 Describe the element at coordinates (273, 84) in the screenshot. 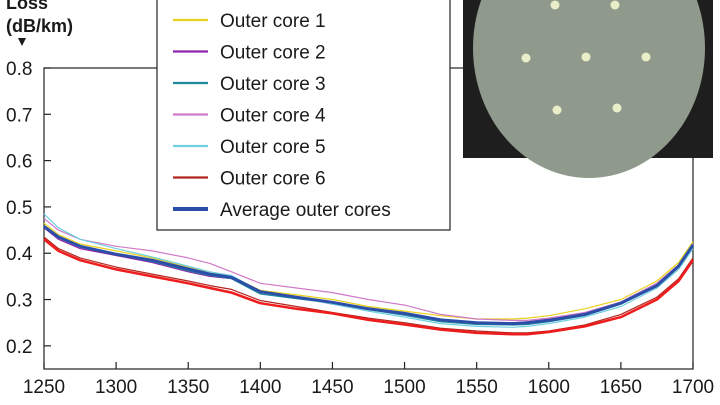

I see `legend-label: Outer core 3` at that location.